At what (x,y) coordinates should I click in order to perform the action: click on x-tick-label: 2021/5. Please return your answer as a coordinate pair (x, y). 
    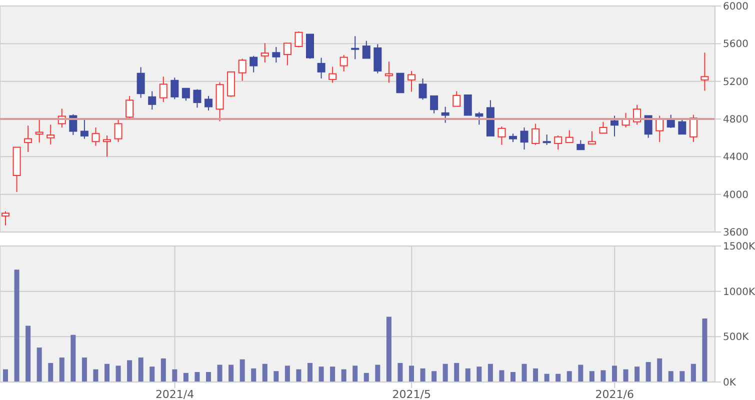
    Looking at the image, I should click on (411, 394).